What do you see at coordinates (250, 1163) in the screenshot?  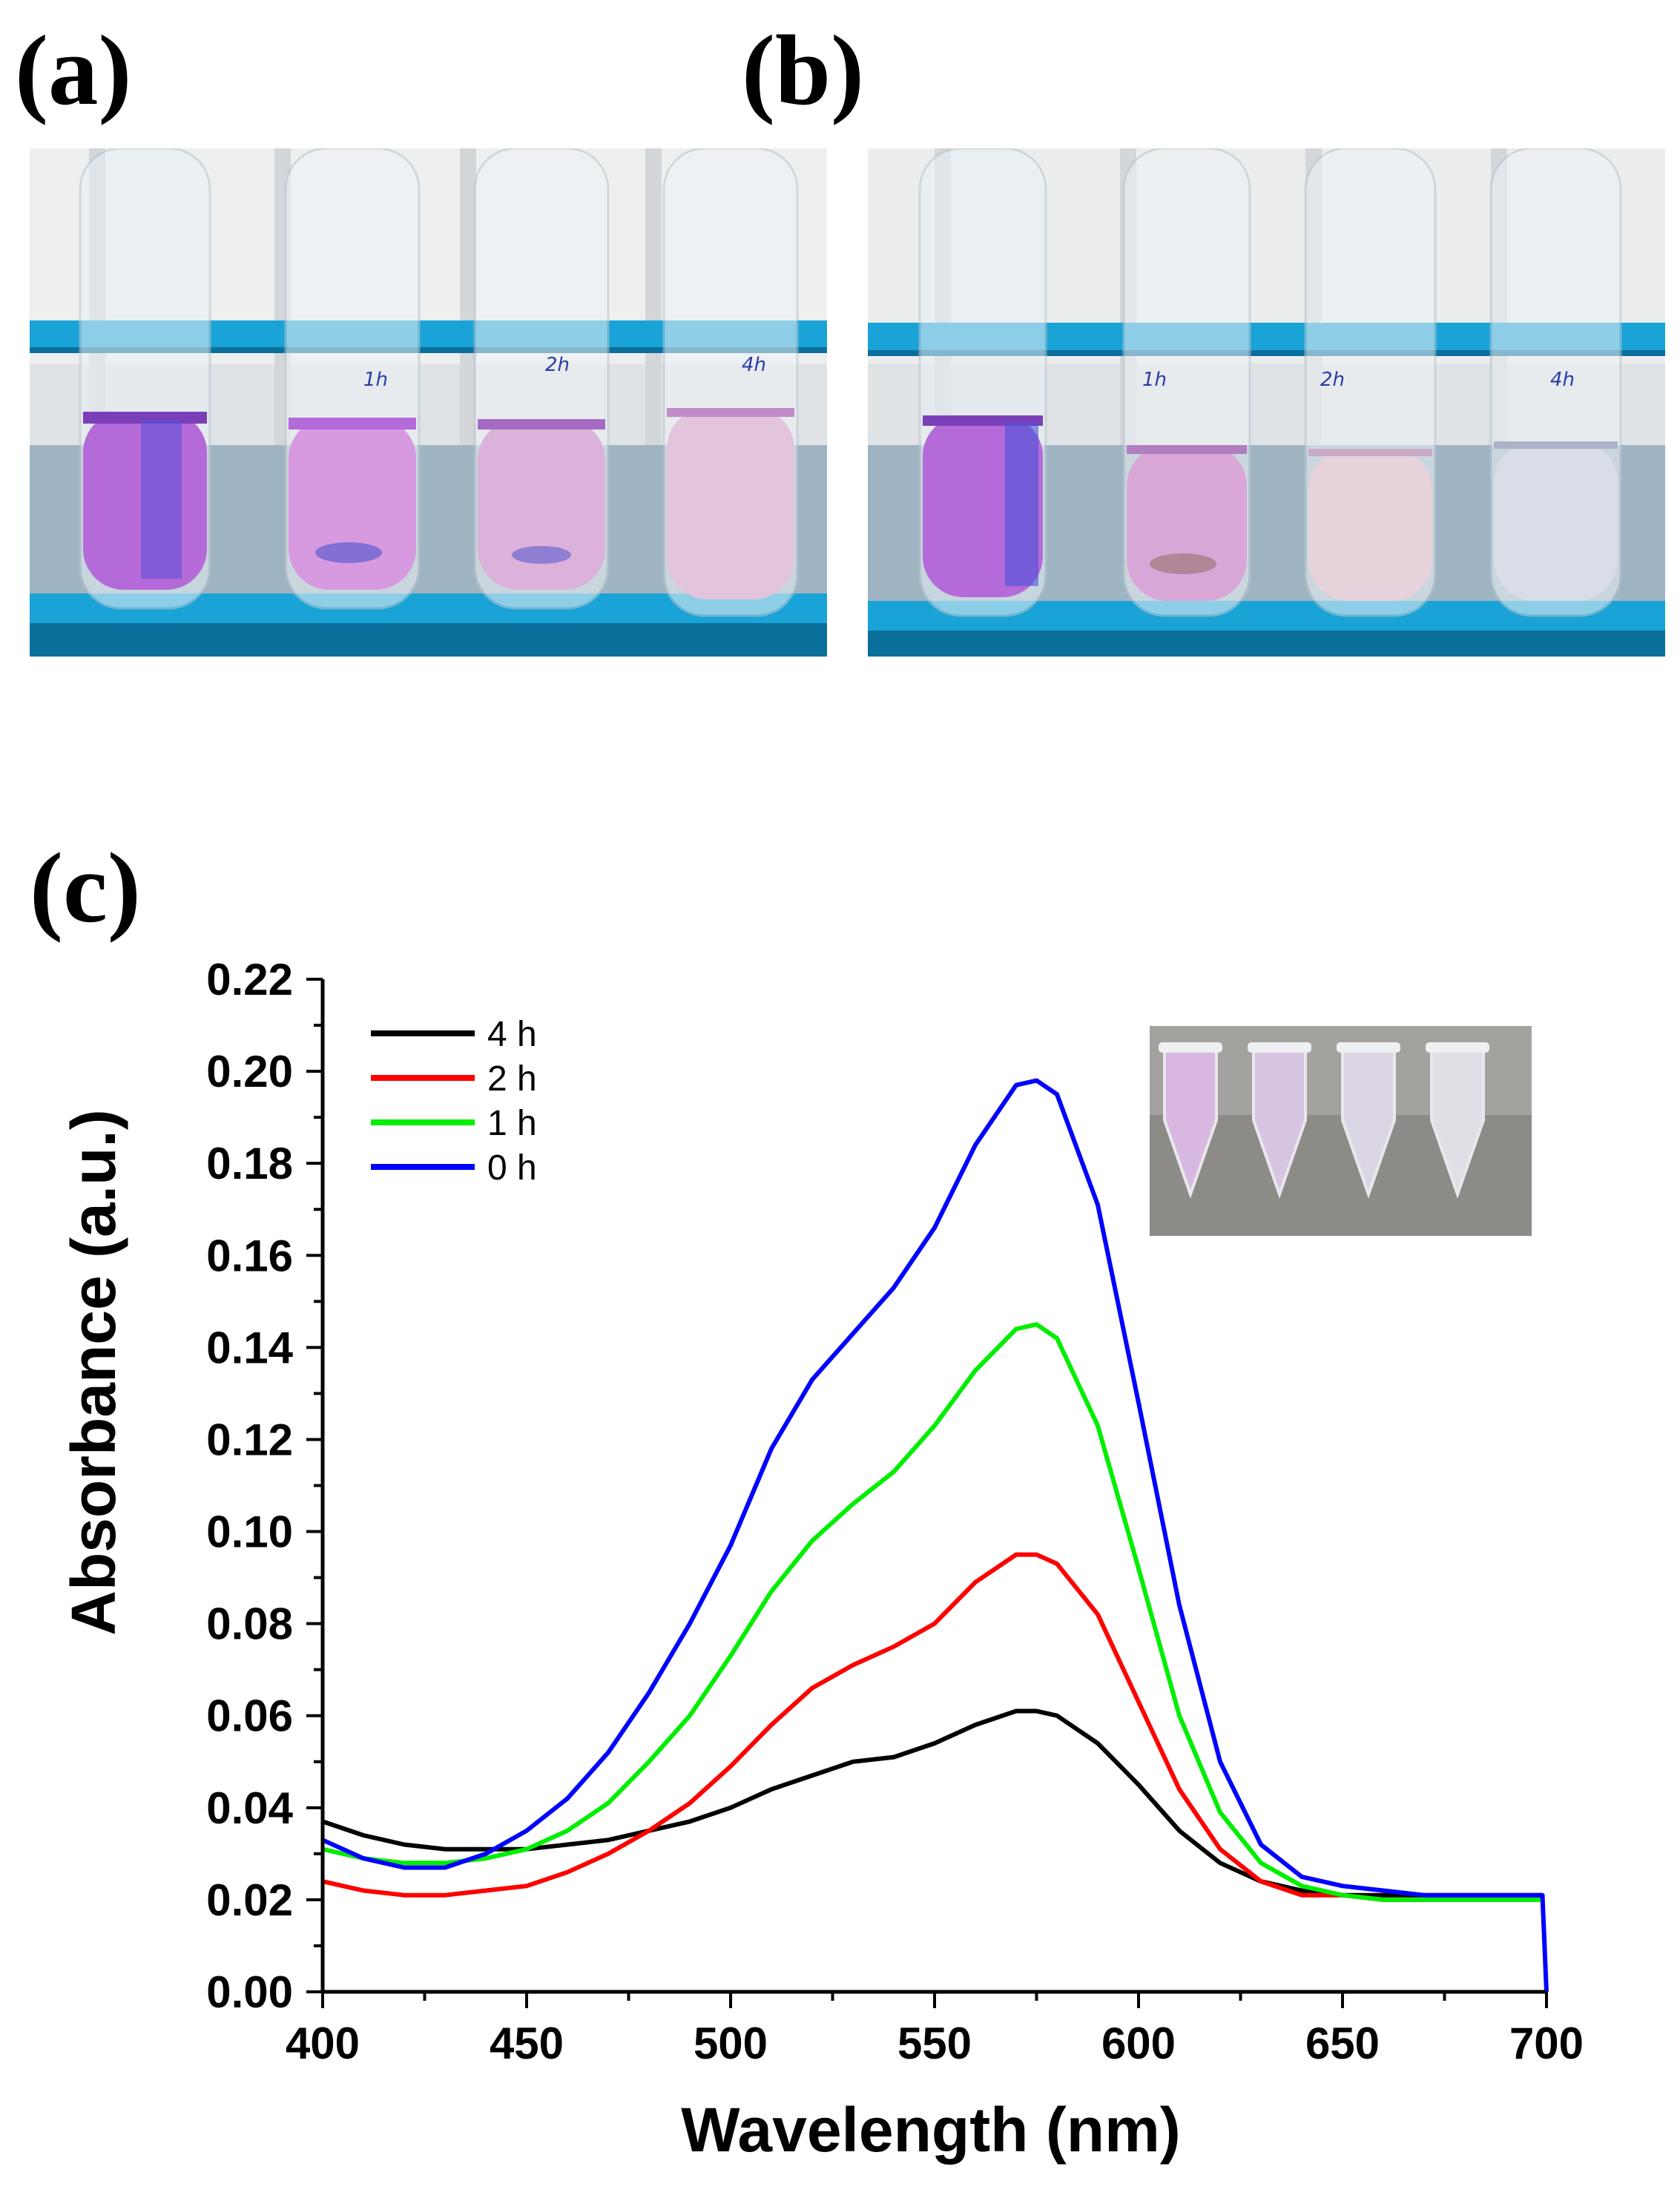 I see `y-tick-label: 0.18` at bounding box center [250, 1163].